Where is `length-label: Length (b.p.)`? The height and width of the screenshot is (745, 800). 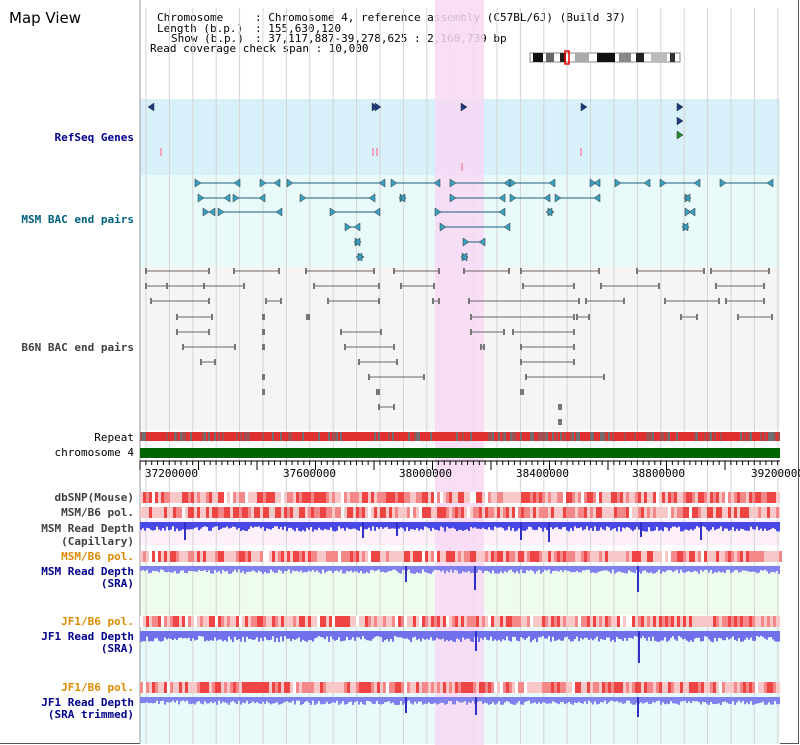
length-label: Length (b.p.) is located at coordinates (200, 28).